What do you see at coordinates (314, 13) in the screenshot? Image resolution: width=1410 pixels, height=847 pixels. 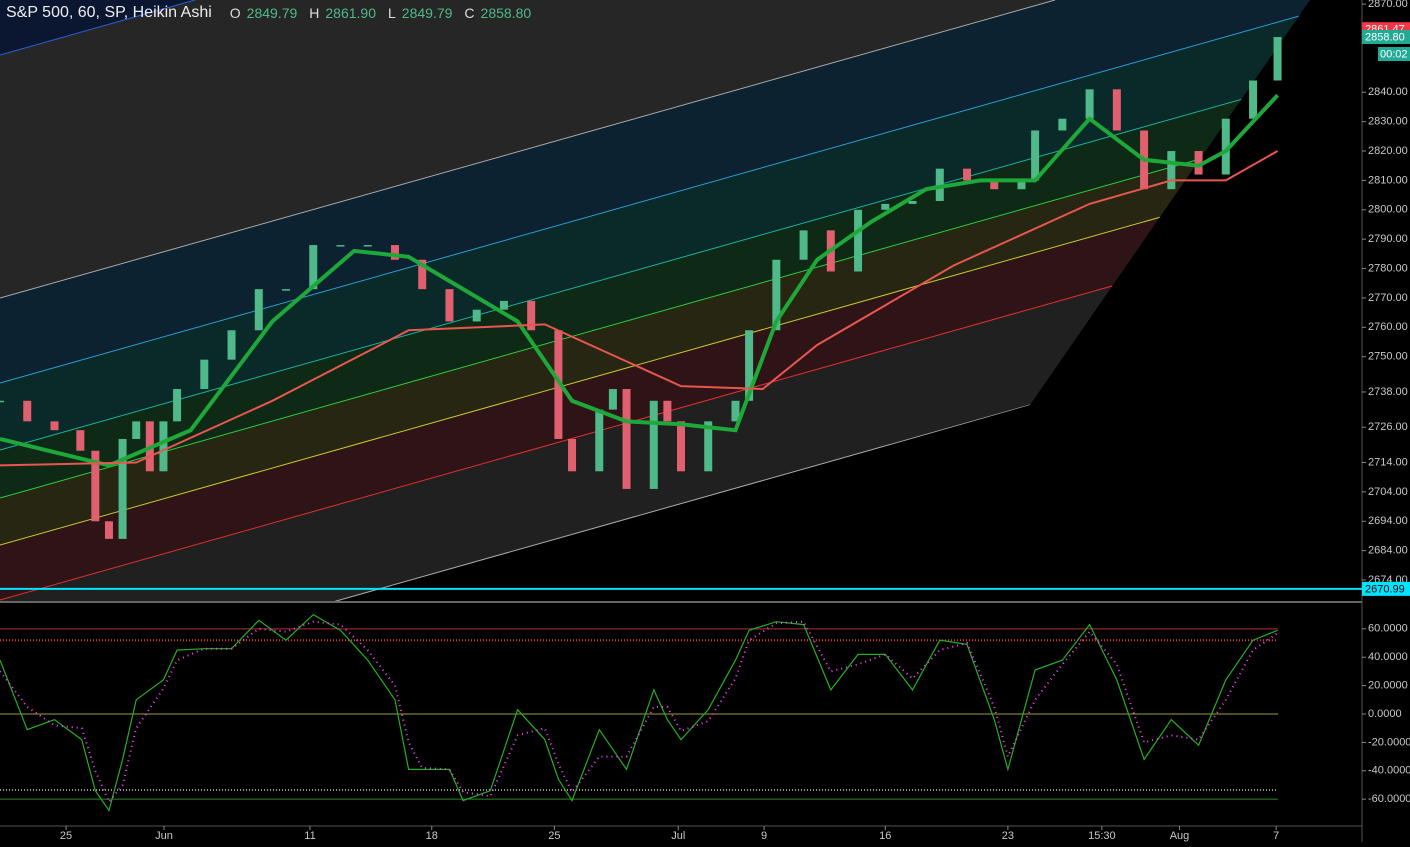 I see `ohlc-key: H` at bounding box center [314, 13].